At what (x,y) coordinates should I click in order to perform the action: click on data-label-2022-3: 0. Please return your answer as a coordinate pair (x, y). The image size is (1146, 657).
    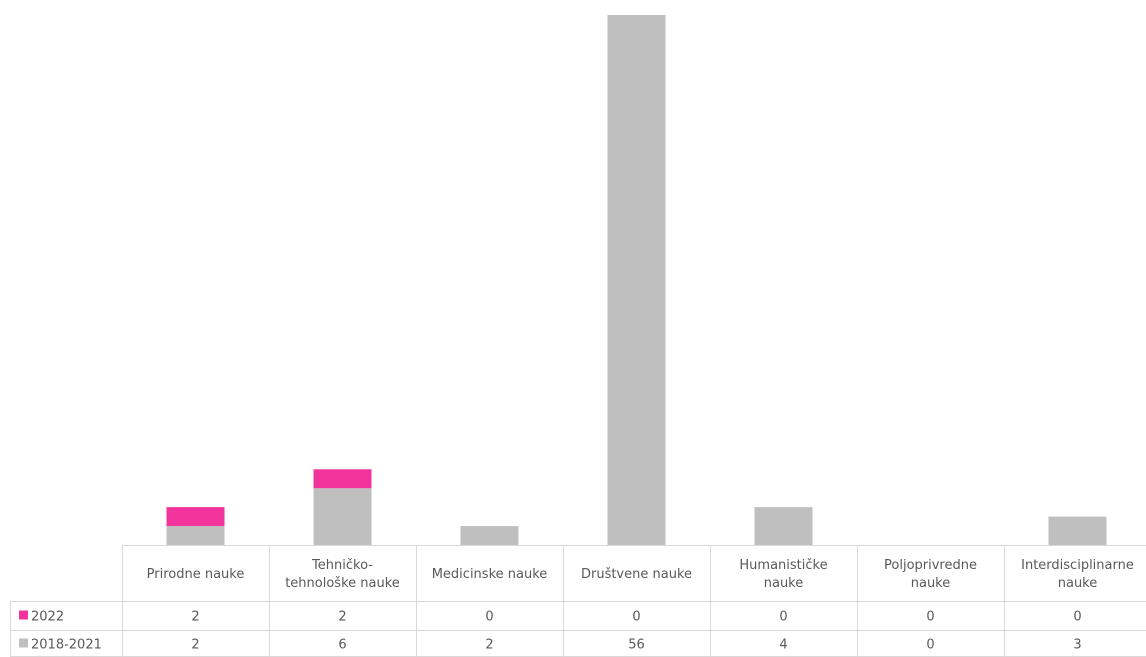
    Looking at the image, I should click on (636, 617).